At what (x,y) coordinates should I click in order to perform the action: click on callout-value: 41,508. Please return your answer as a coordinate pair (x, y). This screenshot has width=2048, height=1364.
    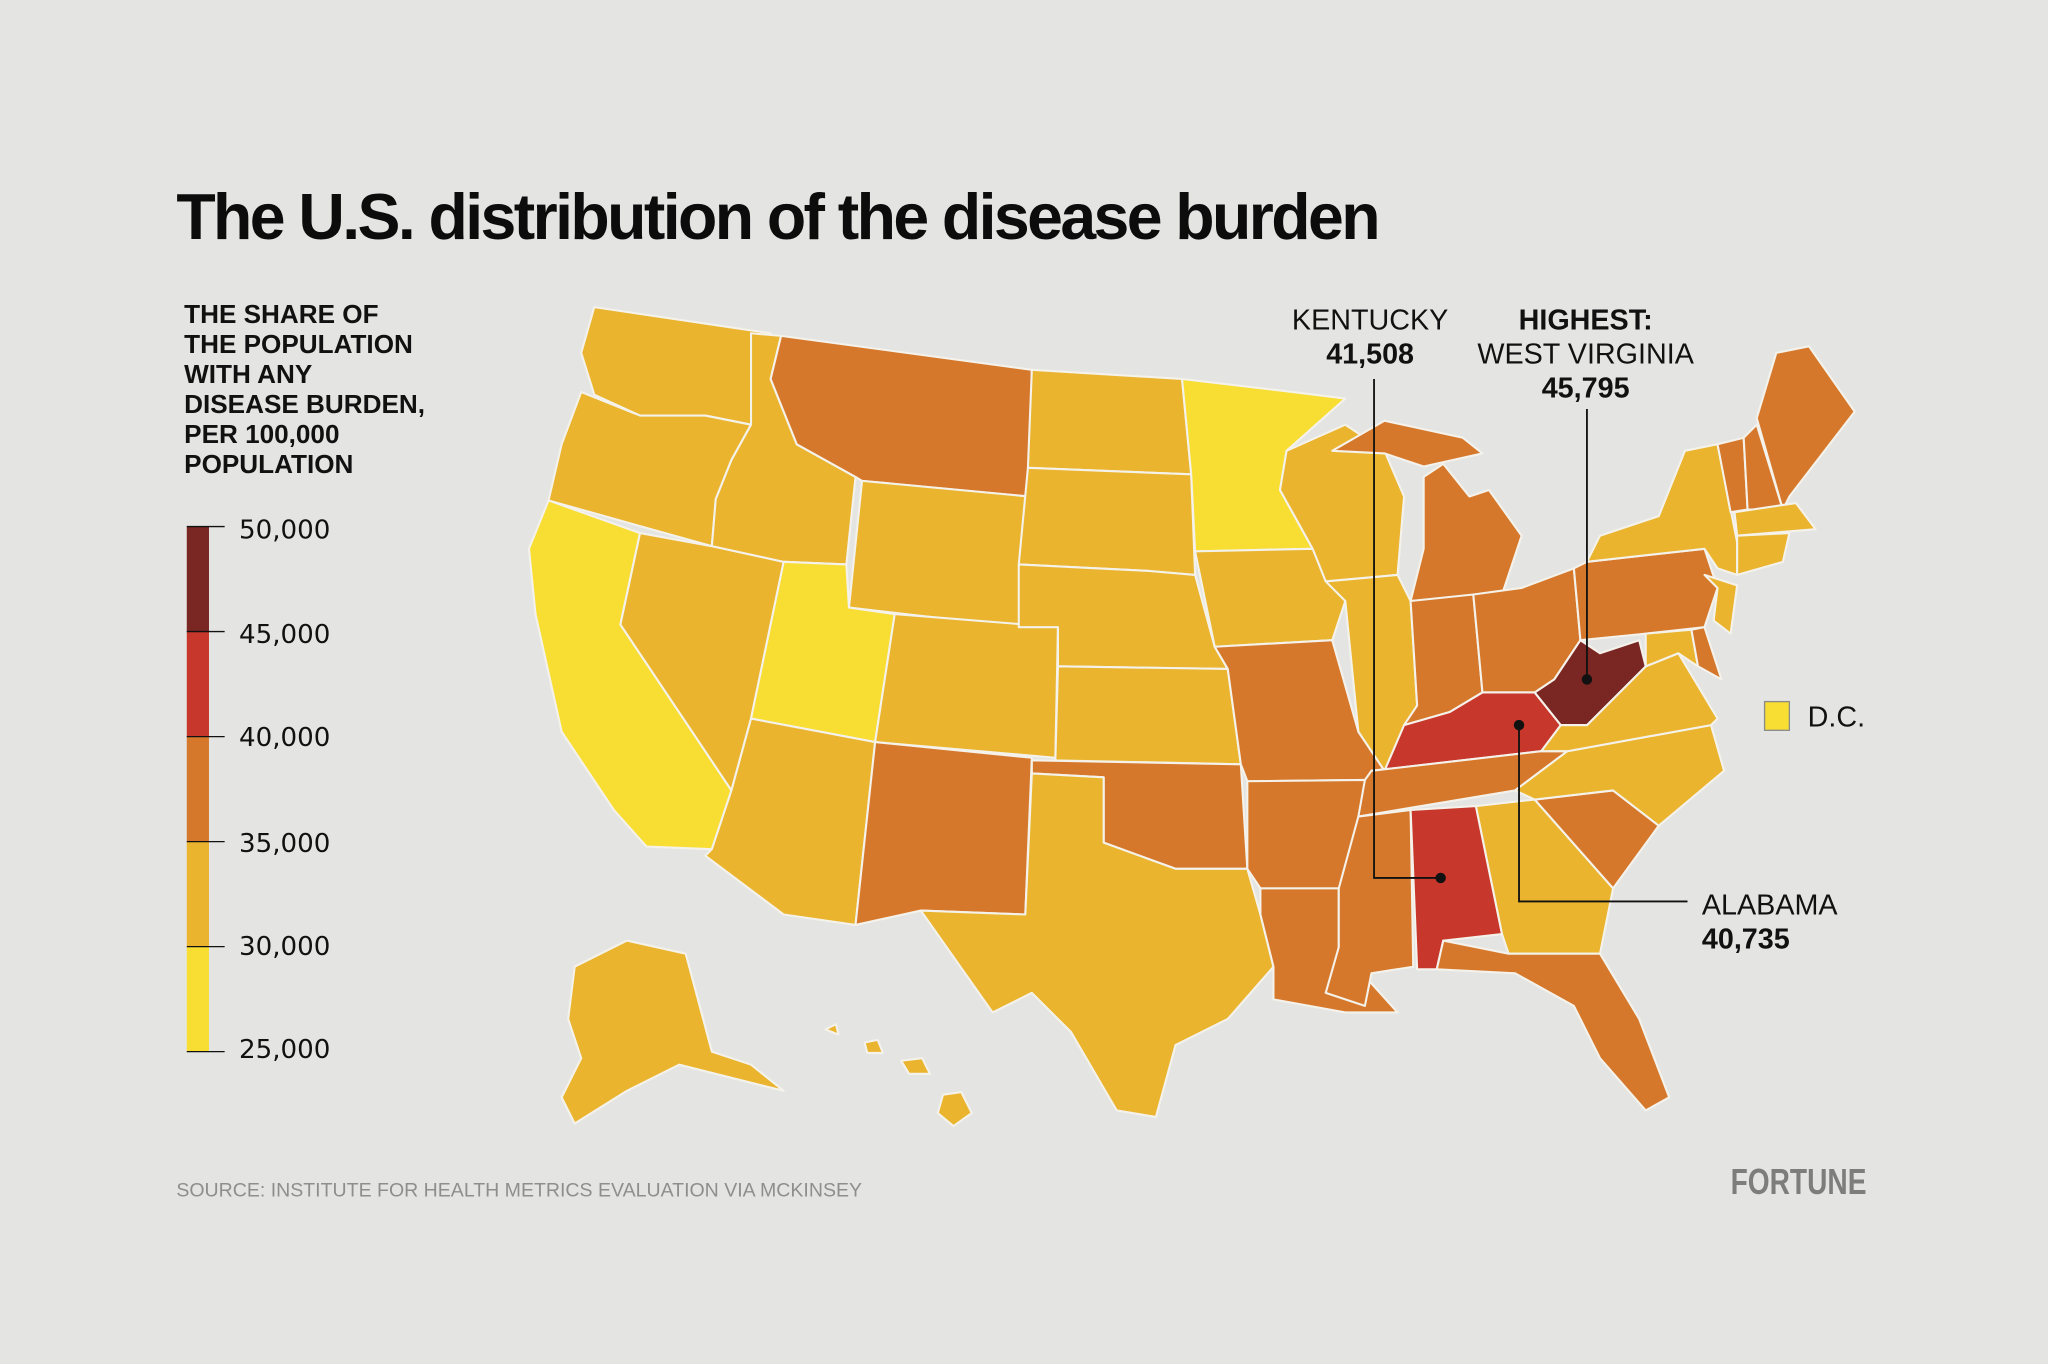
    Looking at the image, I should click on (1370, 354).